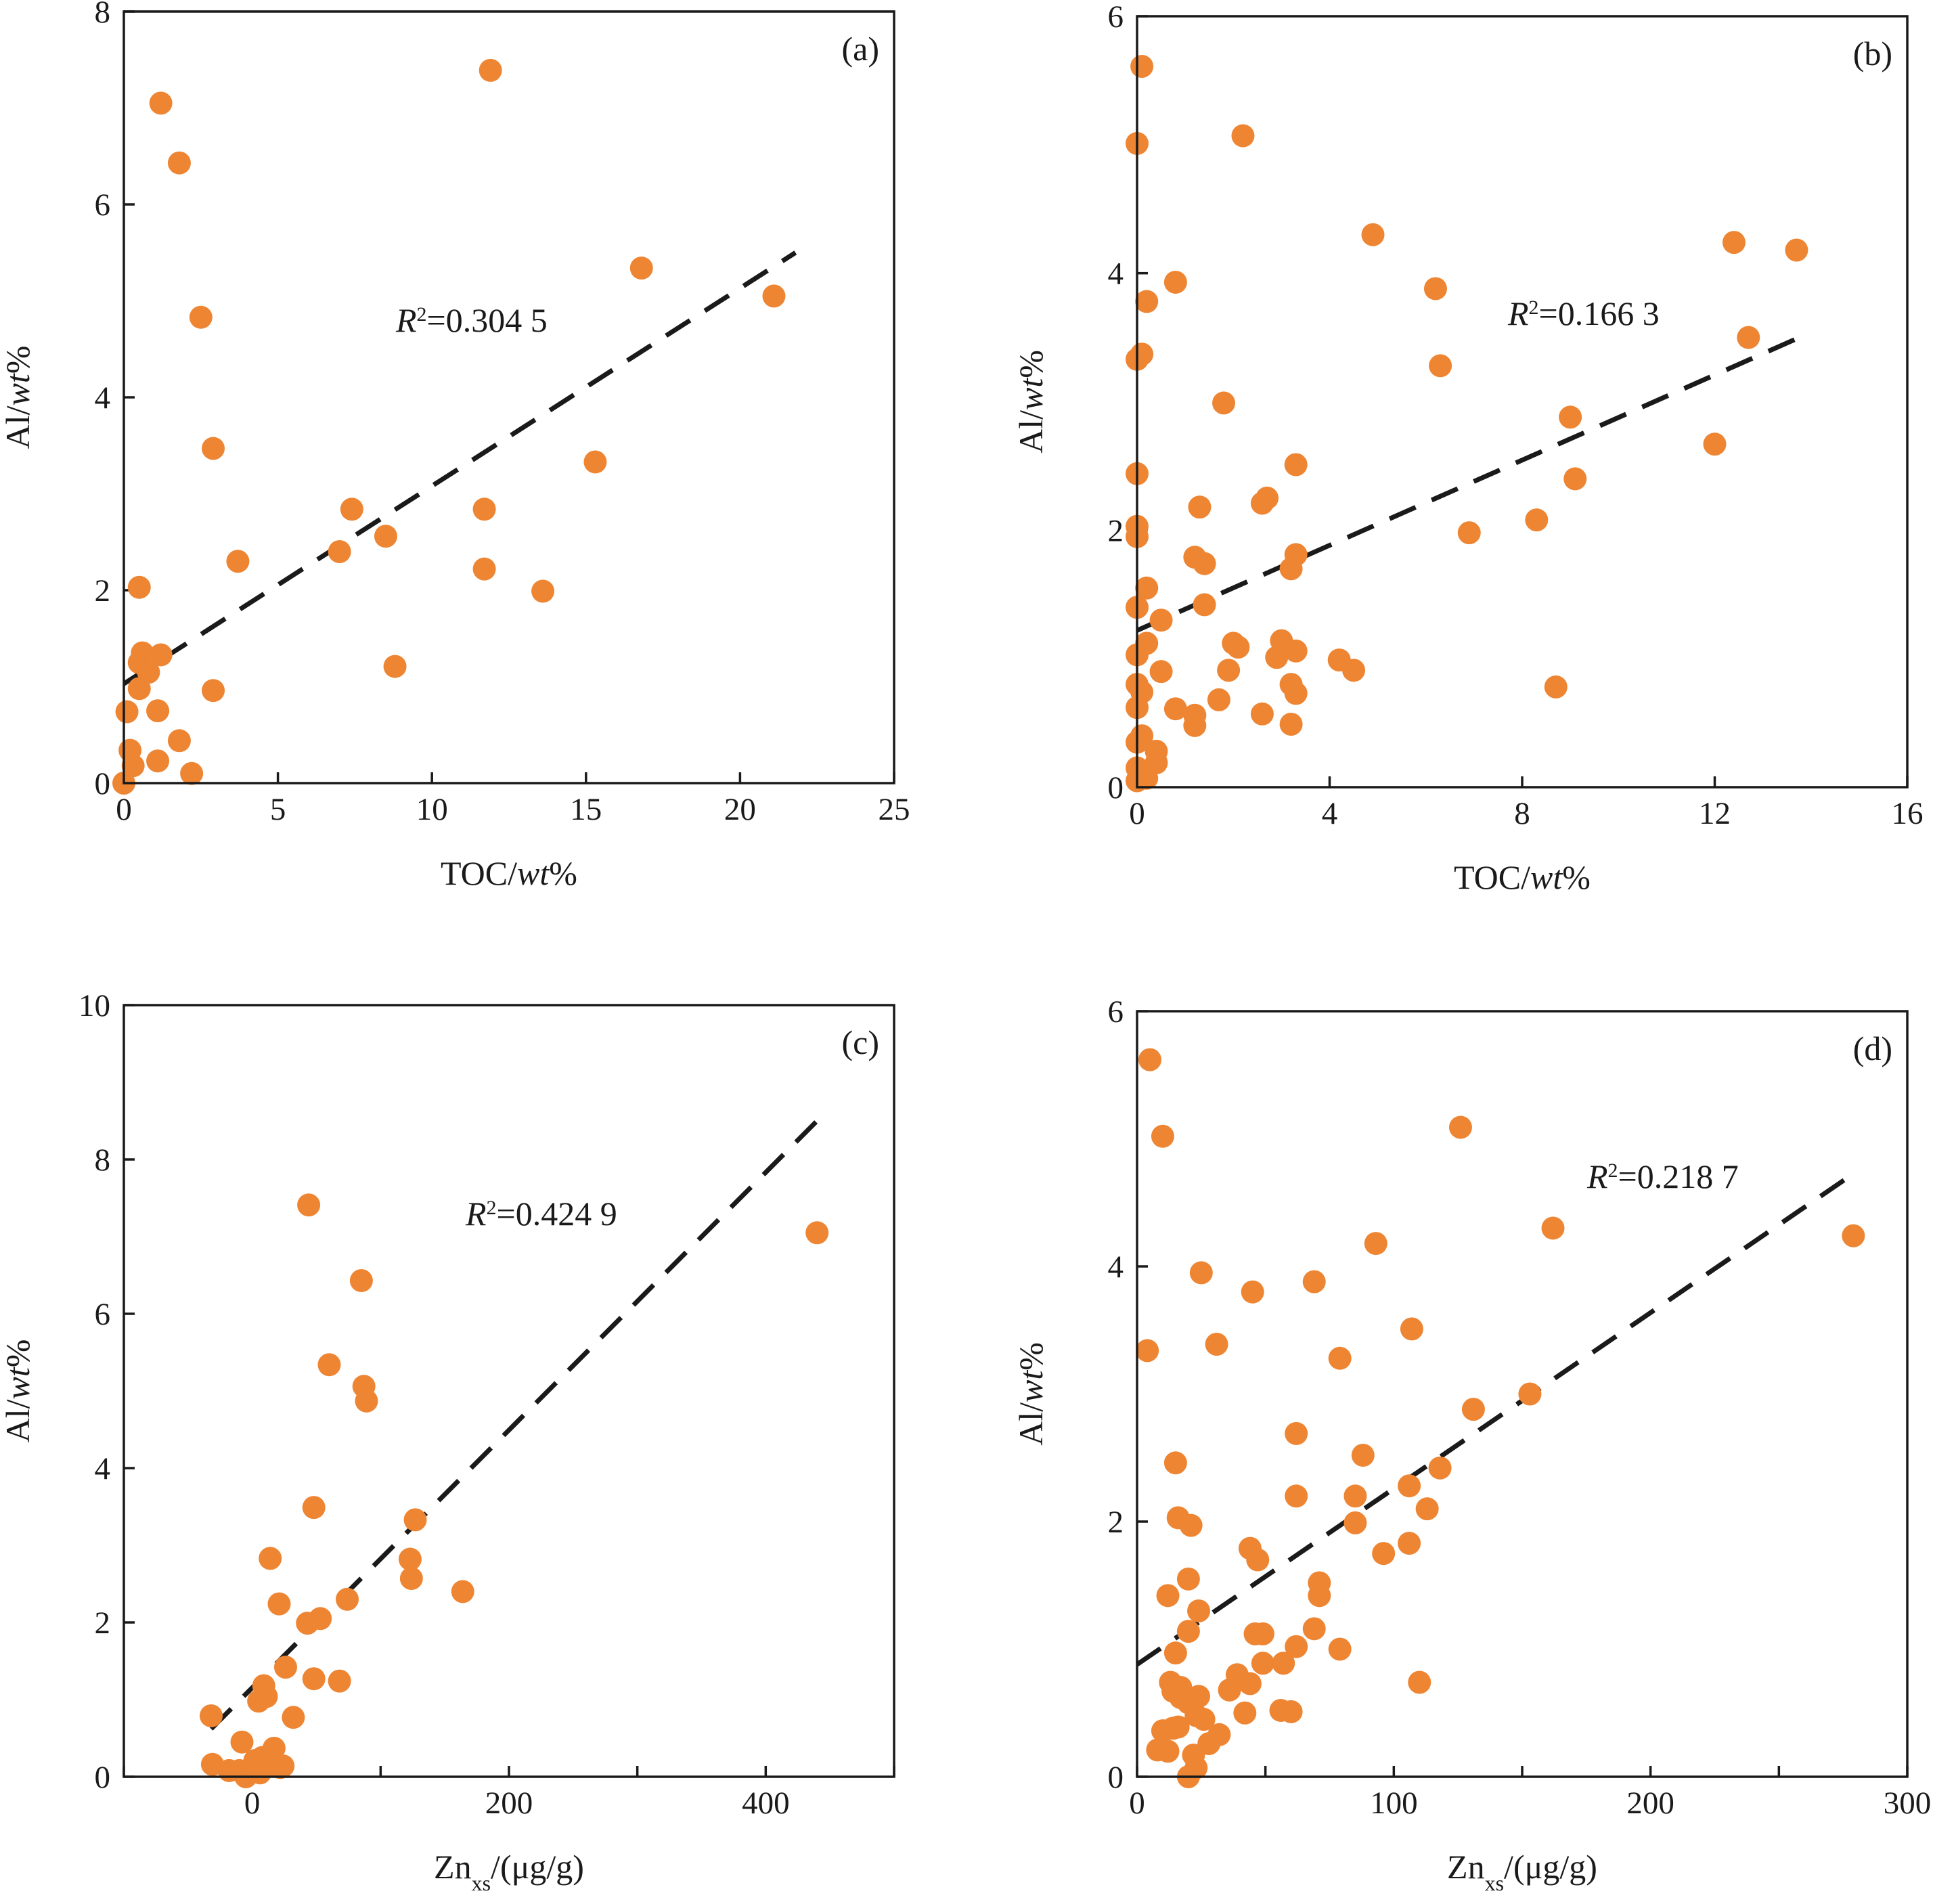 This screenshot has width=1933, height=1904. What do you see at coordinates (514, 1490) in the screenshot?
I see `data-points` at bounding box center [514, 1490].